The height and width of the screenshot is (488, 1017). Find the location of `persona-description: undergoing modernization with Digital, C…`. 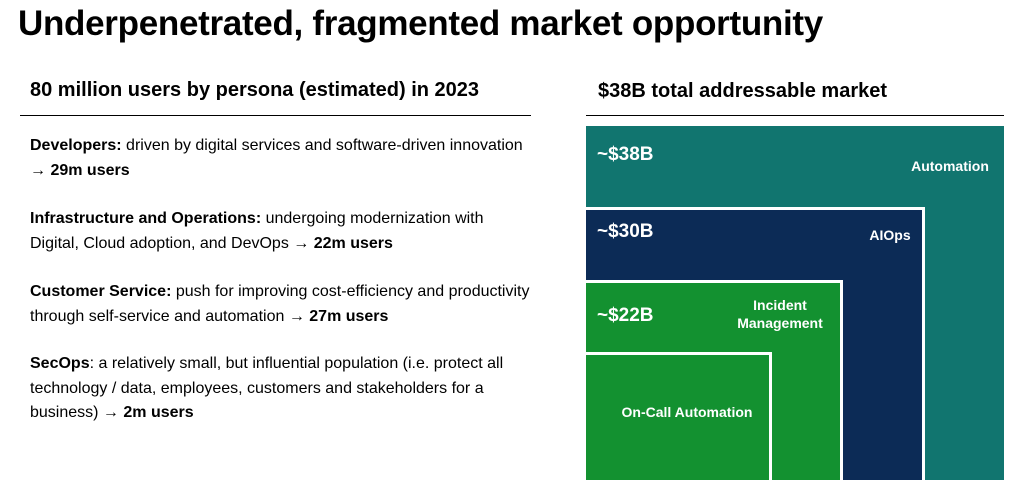

persona-description: undergoing modernization with Digital, C… is located at coordinates (257, 231).